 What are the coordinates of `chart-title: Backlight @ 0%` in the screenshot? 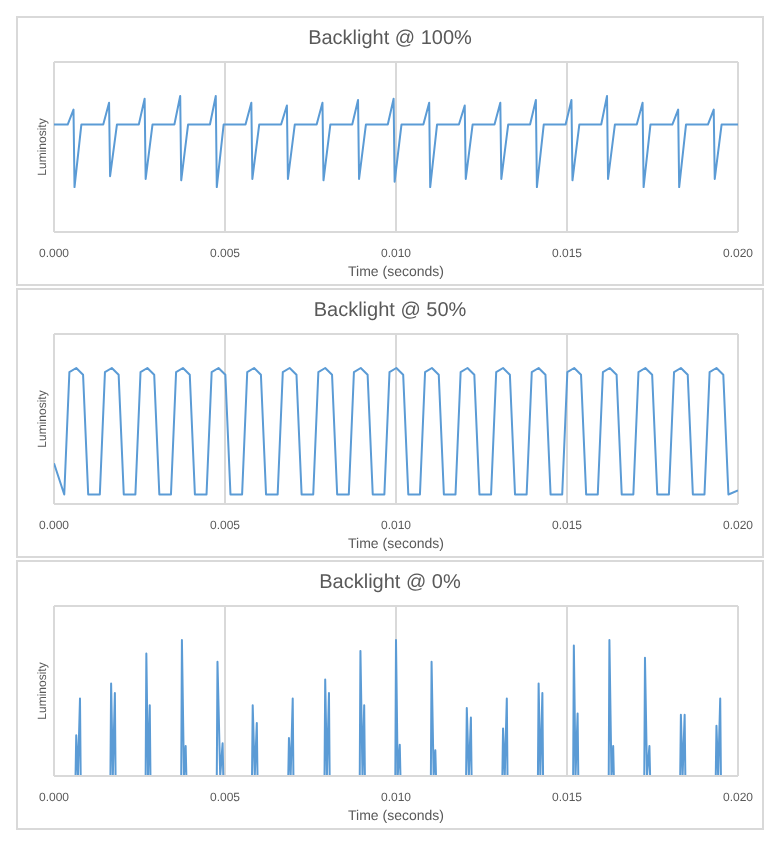 It's located at (390, 583).